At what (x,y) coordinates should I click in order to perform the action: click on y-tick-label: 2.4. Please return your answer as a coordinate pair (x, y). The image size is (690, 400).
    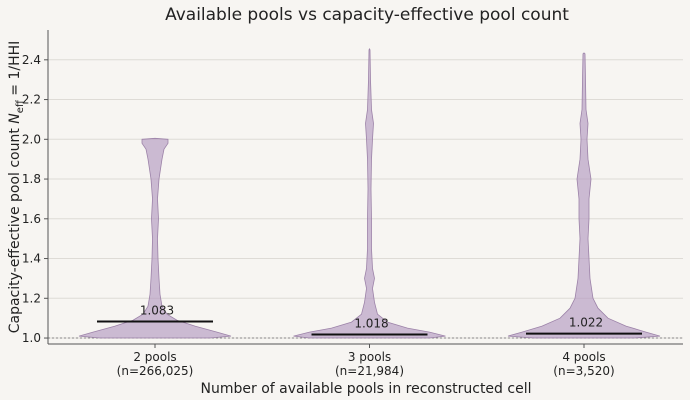
    Looking at the image, I should click on (31, 60).